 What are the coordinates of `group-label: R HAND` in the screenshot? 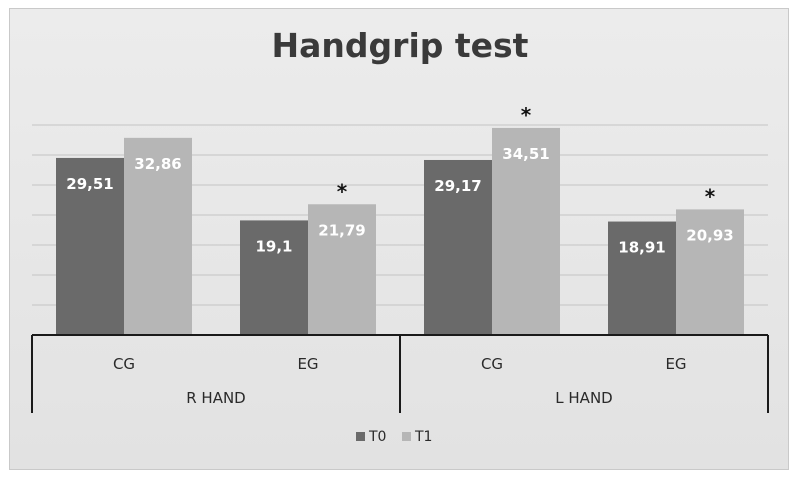 It's located at (216, 398).